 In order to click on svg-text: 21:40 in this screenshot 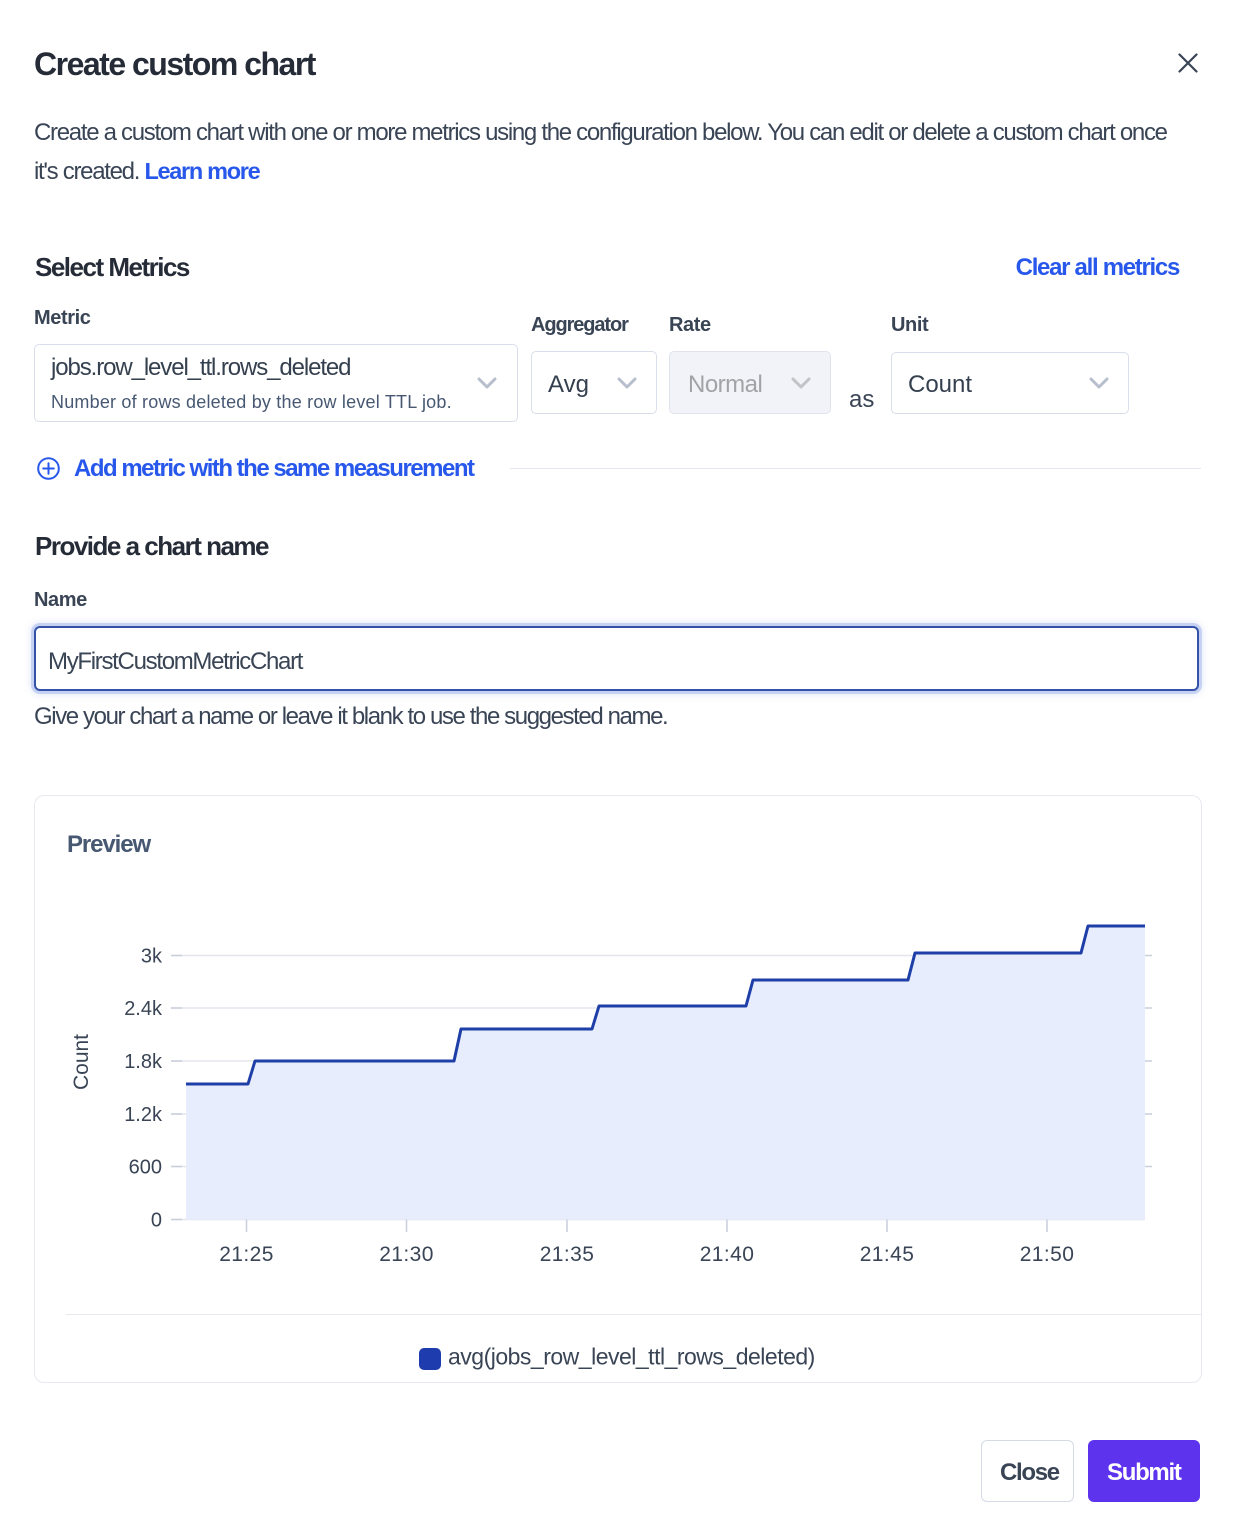, I will do `click(727, 1254)`.